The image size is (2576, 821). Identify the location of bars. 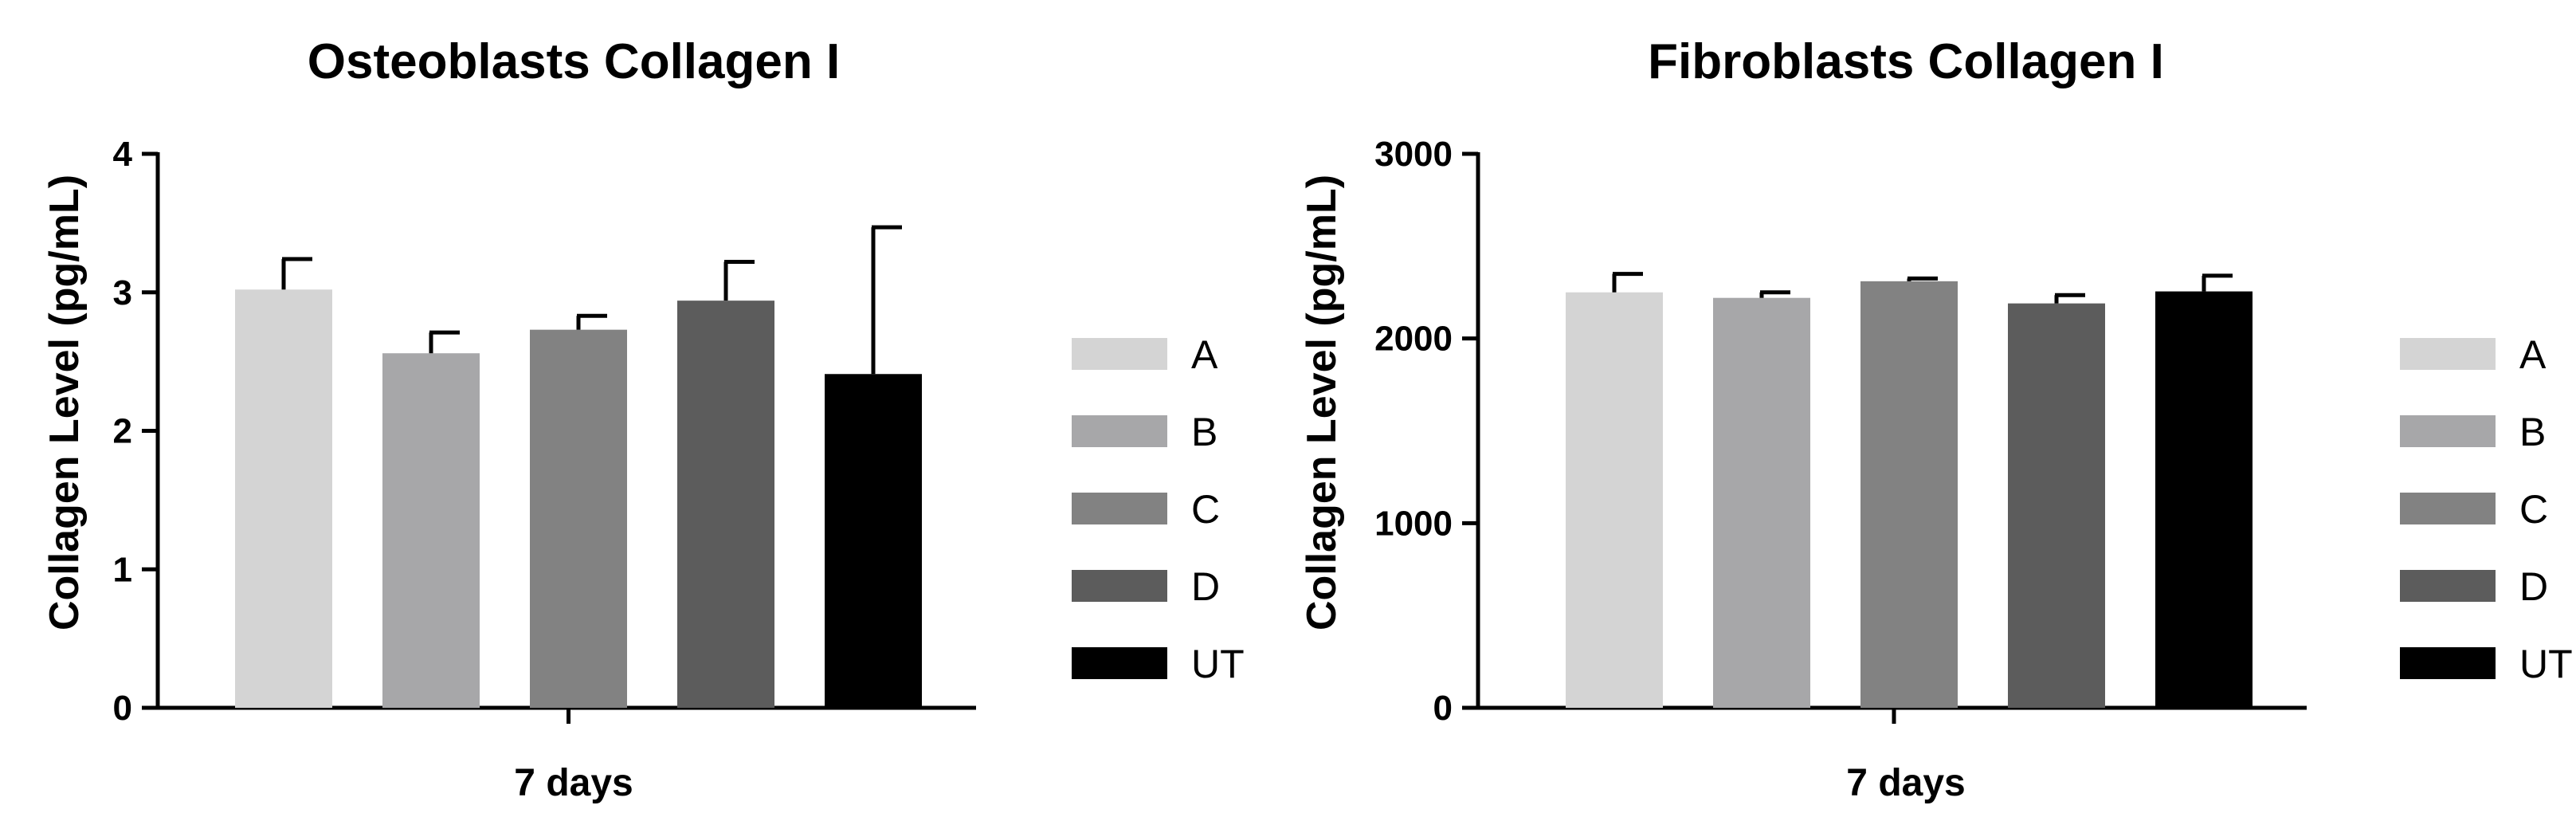
(1909, 490).